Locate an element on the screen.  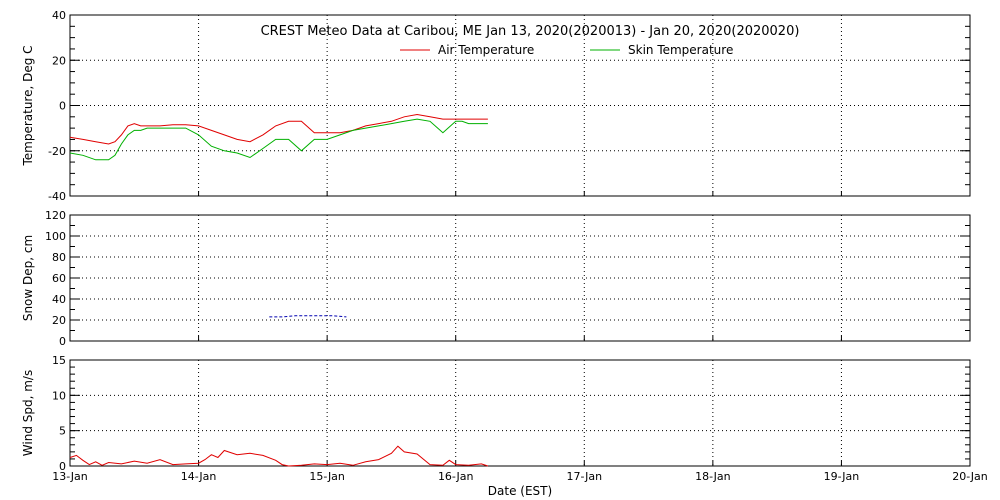
y-tick-label: 100 is located at coordinates (55, 236).